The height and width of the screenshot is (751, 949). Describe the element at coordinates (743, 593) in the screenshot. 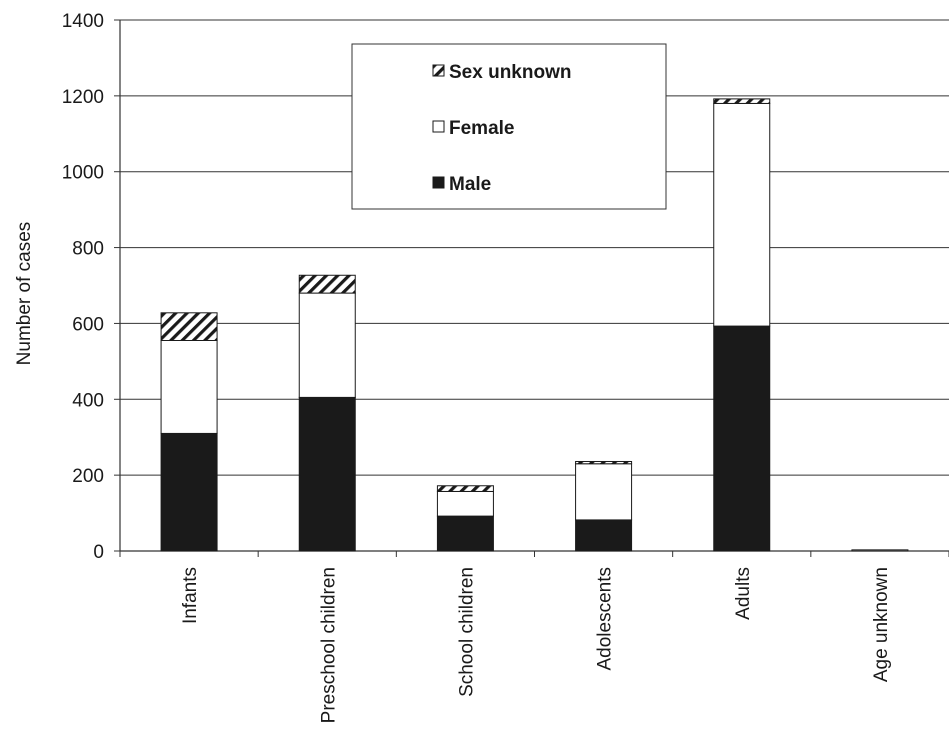

I see `x-category-label: Adults` at that location.